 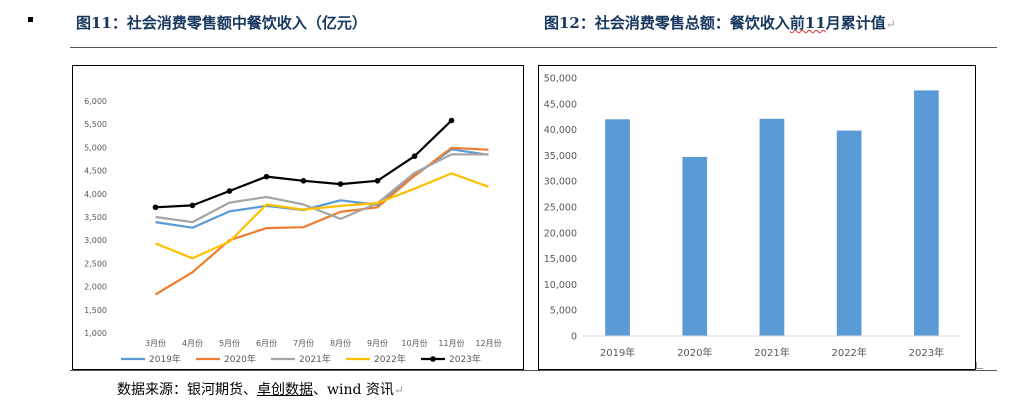 I want to click on legend-label: 2020年, so click(x=240, y=359).